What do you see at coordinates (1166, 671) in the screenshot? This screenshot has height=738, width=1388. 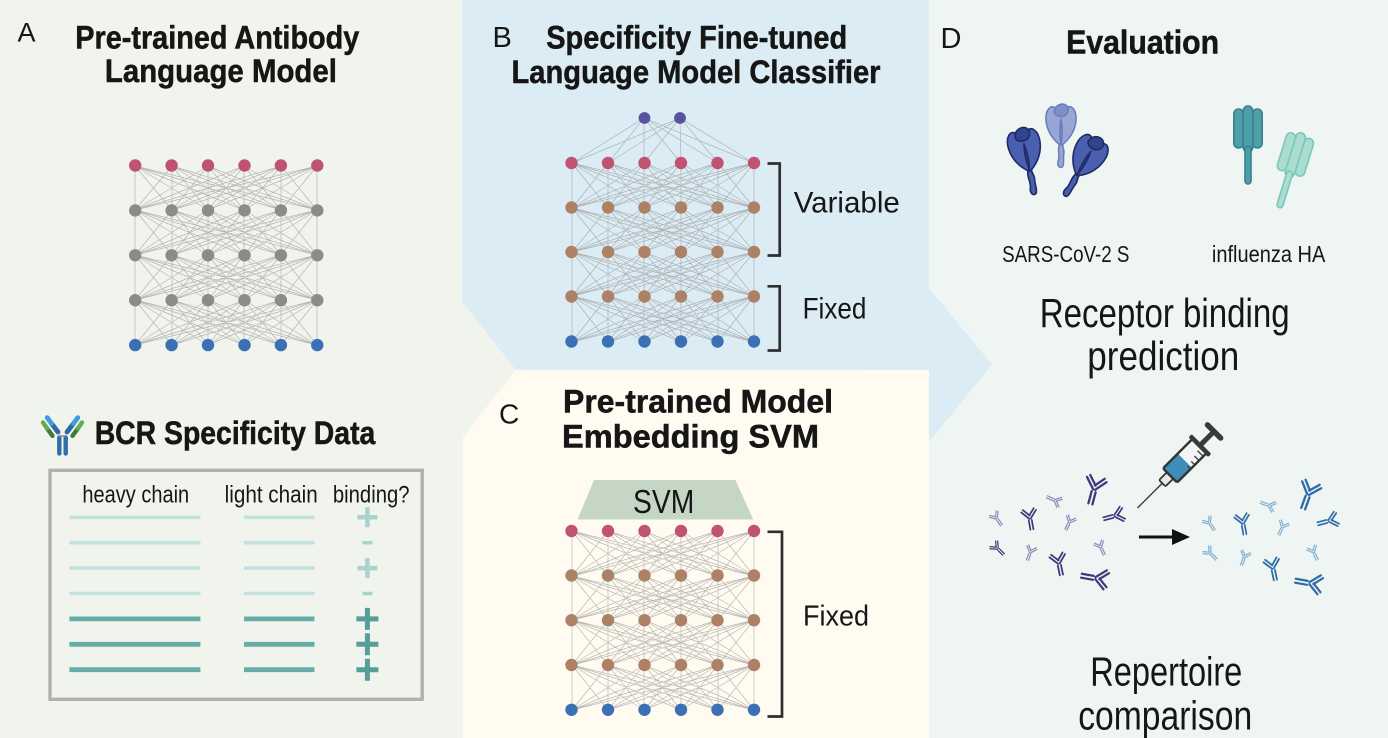 I see `svg-text: Repertoire` at bounding box center [1166, 671].